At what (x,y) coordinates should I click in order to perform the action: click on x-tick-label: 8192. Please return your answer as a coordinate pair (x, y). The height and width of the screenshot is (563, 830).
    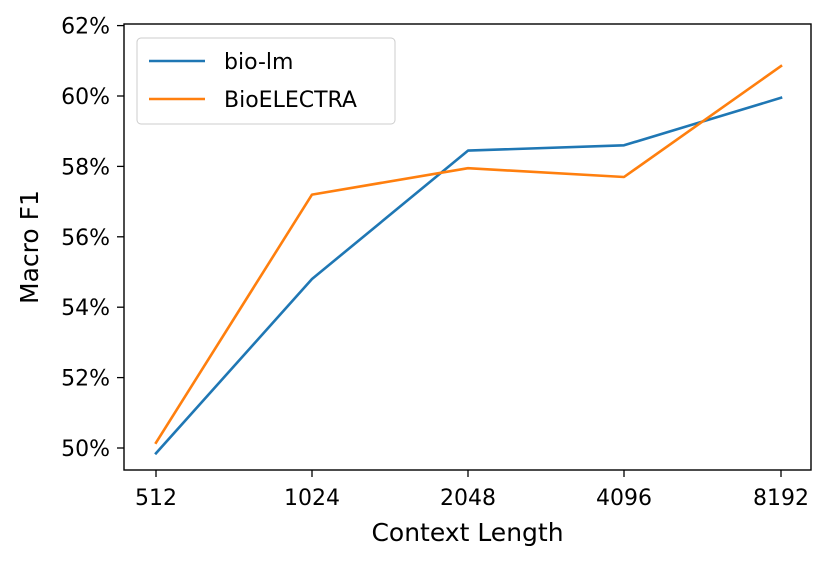
    Looking at the image, I should click on (781, 498).